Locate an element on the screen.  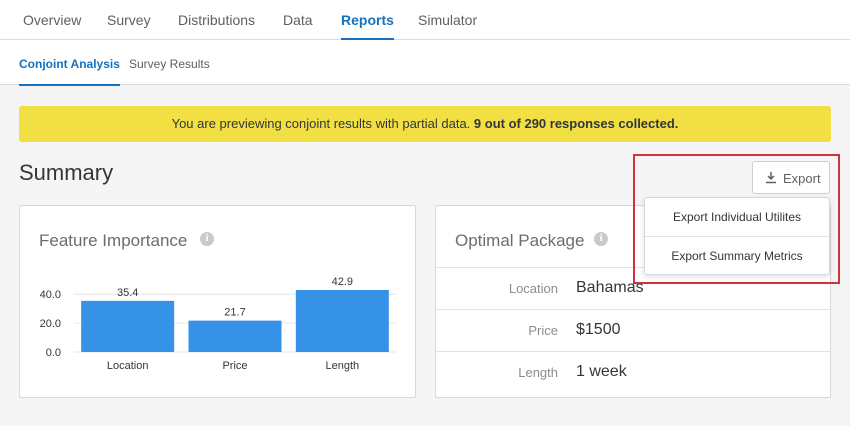
export-button: Export is located at coordinates (791, 177).